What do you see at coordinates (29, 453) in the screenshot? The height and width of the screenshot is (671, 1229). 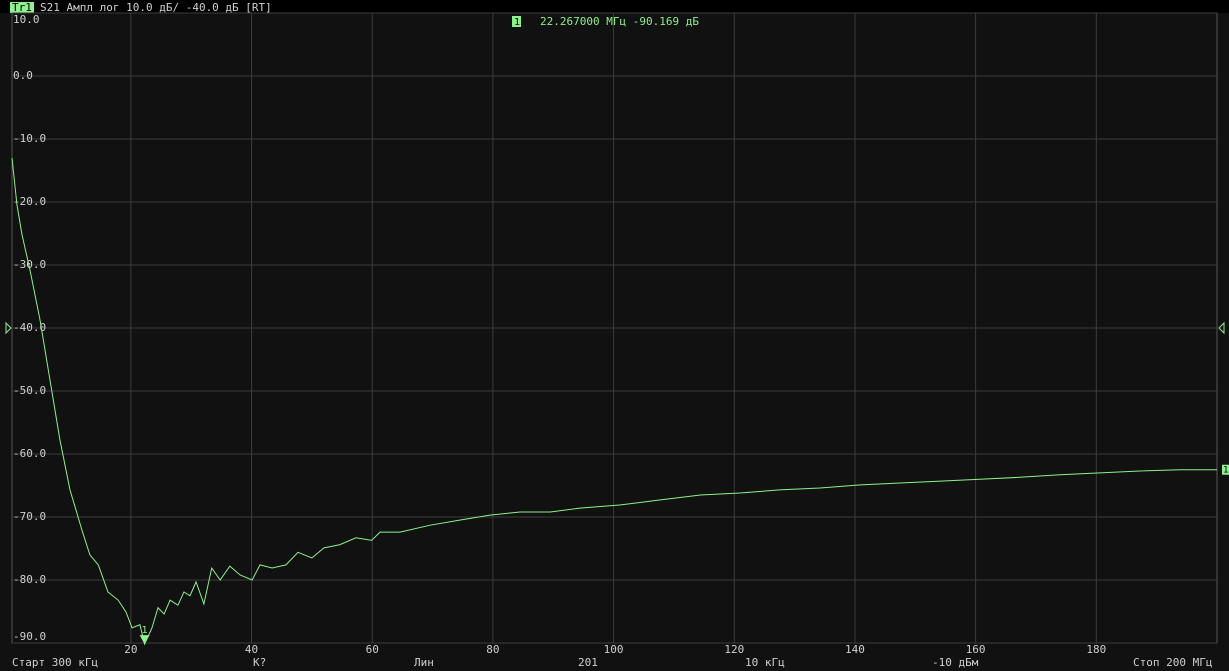 I see `y-tick-label: -60.0` at bounding box center [29, 453].